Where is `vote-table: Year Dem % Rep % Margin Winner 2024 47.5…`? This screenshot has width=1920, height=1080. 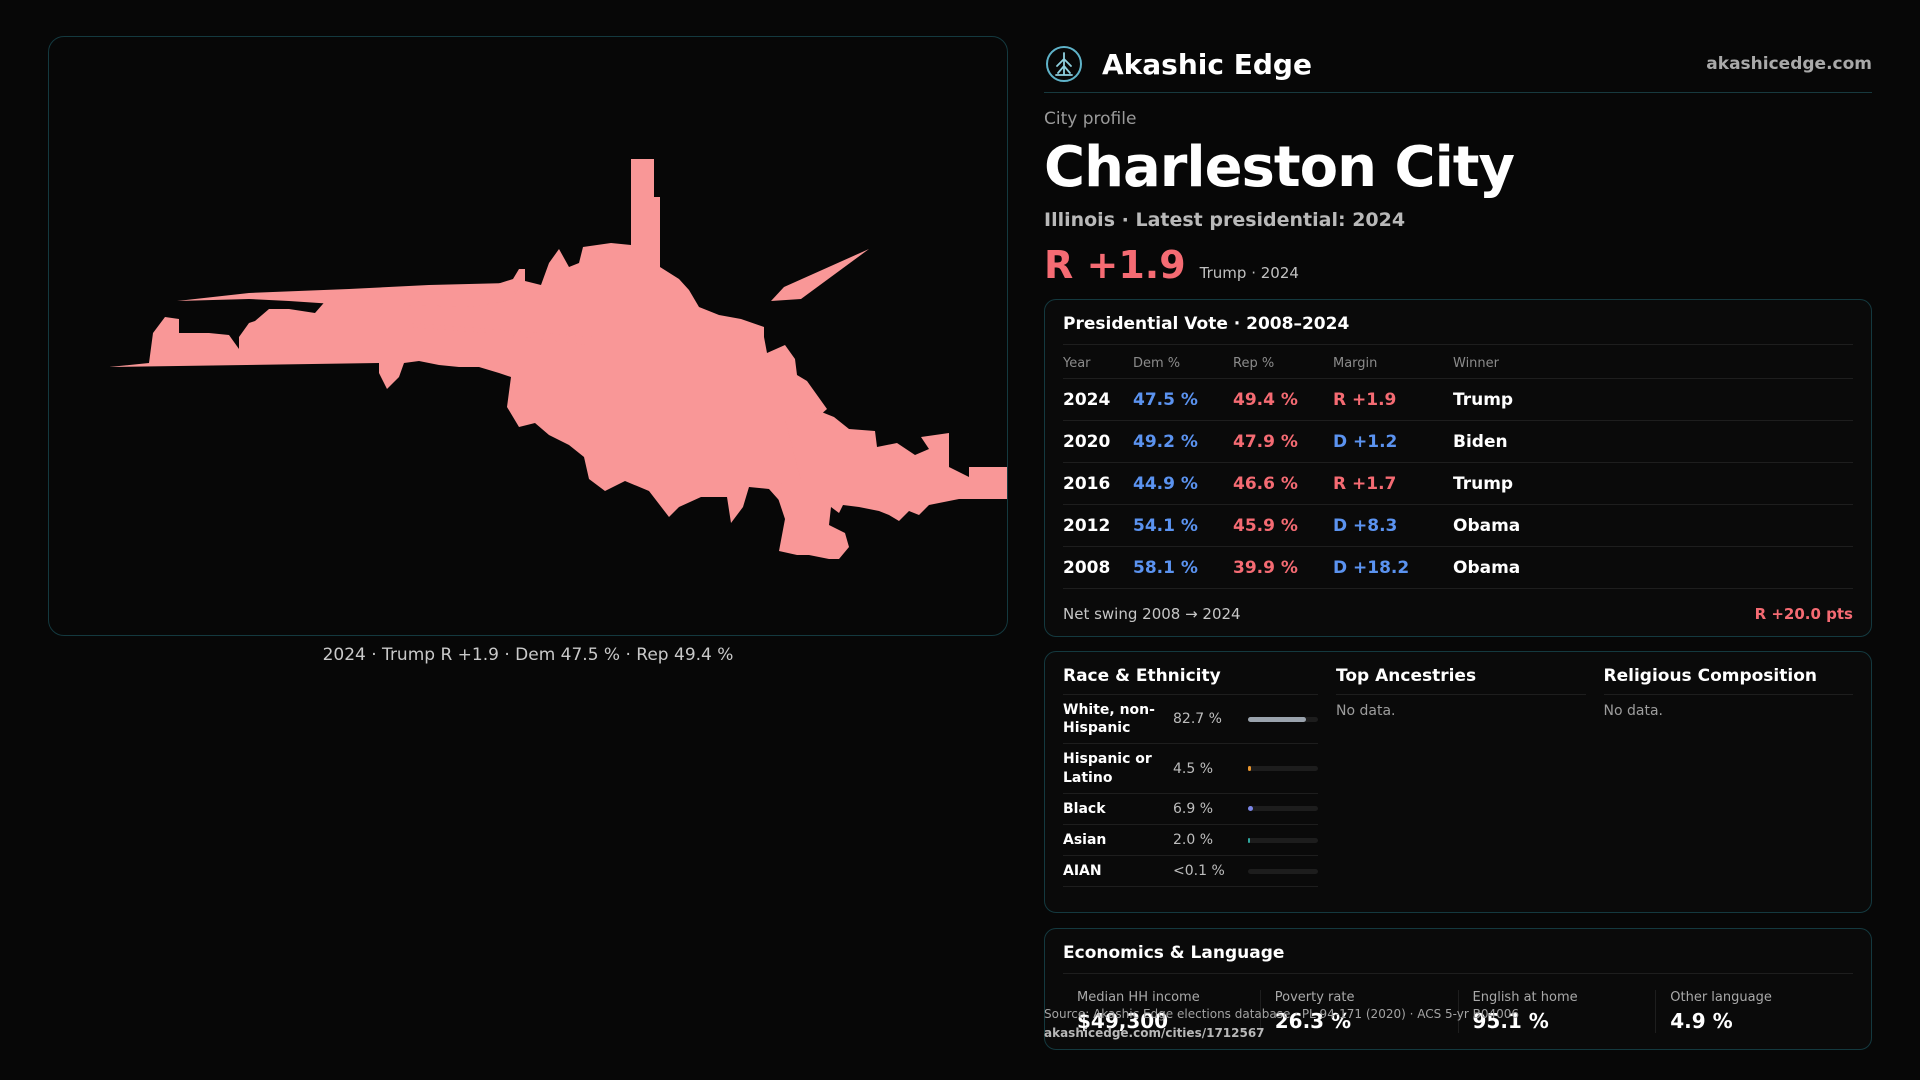
vote-table: Year Dem % Rep % Margin Winner 2024 47.5… is located at coordinates (1458, 469).